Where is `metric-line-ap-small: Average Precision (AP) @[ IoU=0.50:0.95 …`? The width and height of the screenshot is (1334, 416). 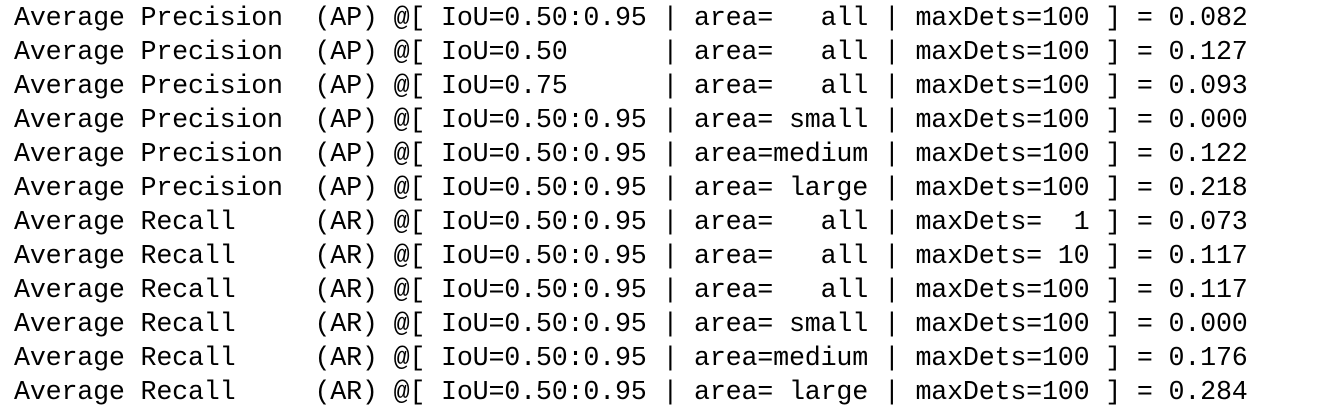 metric-line-ap-small: Average Precision (AP) @[ IoU=0.50:0.95 … is located at coordinates (631, 121).